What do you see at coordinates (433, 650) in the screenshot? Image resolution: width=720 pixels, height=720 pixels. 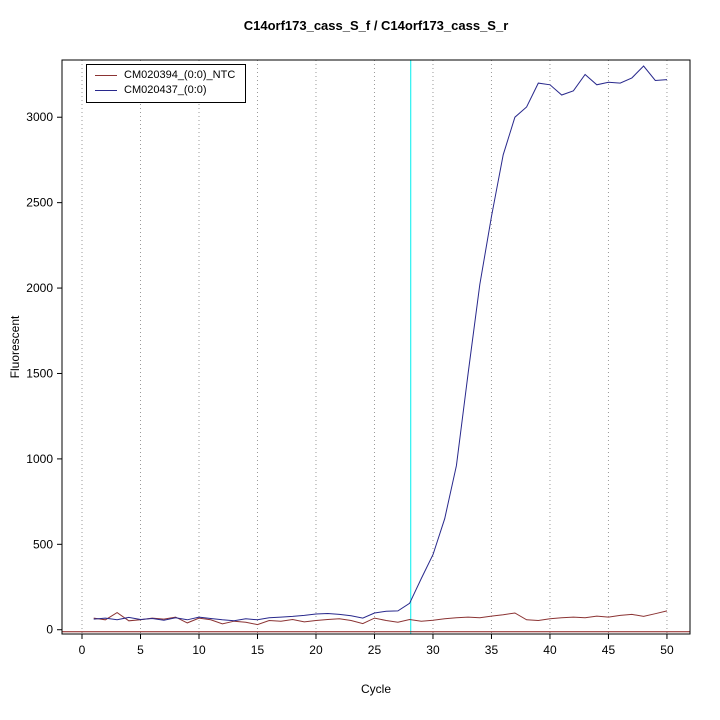 I see `x-tick-label: 30` at bounding box center [433, 650].